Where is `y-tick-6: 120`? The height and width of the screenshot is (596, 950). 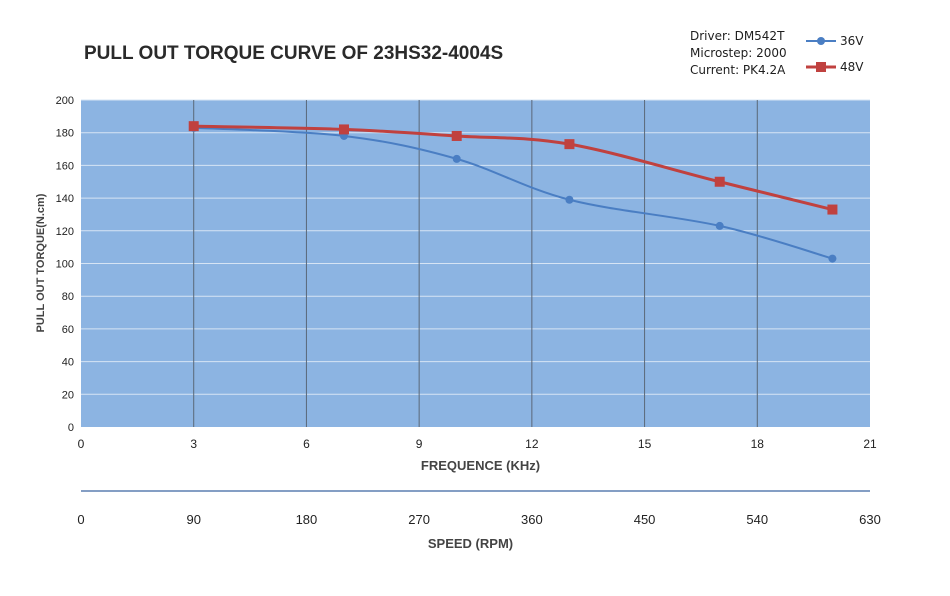
y-tick-6: 120 is located at coordinates (65, 232).